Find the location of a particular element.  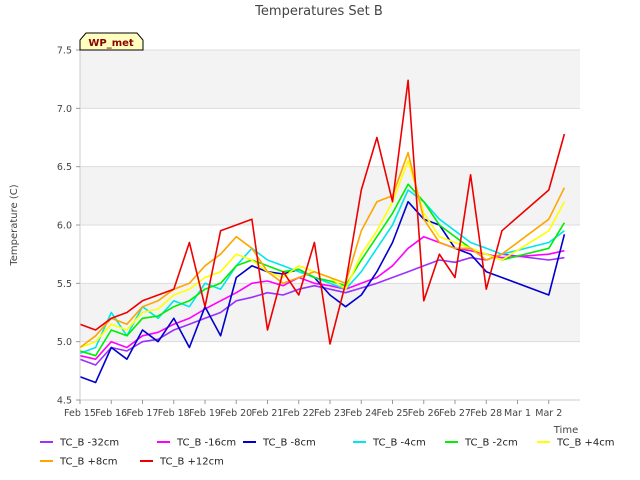

x-tick-label: Feb 26 is located at coordinates (424, 413).